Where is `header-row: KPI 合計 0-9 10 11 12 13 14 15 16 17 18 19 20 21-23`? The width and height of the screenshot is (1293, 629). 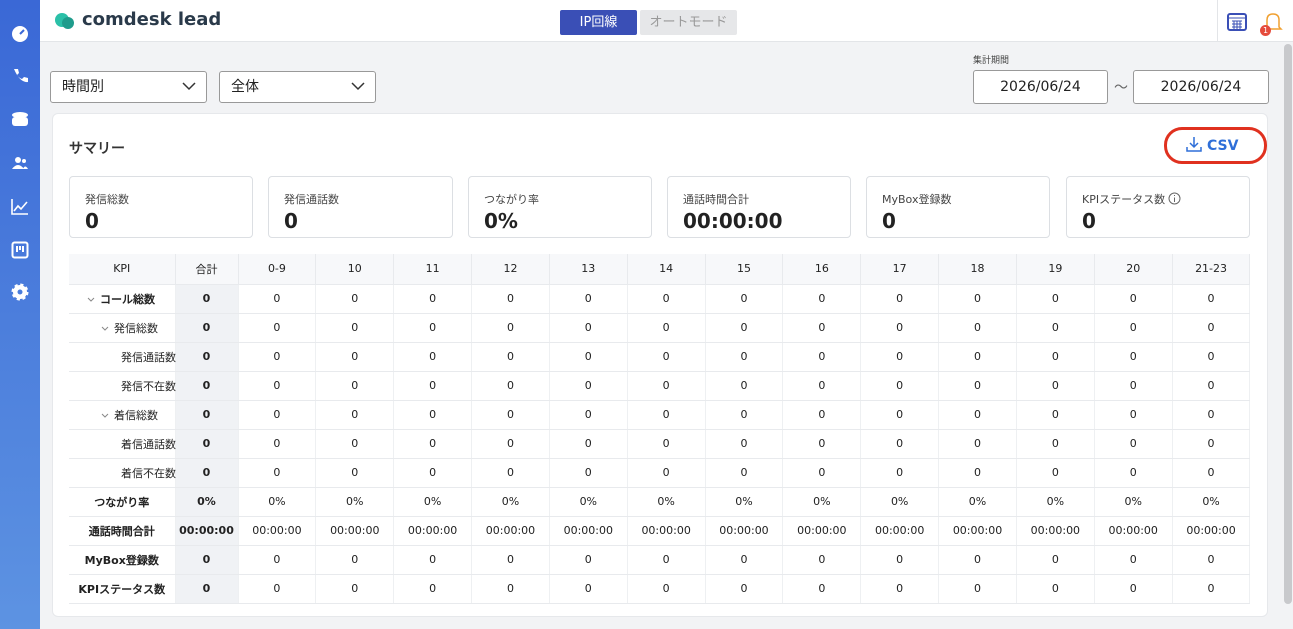 header-row: KPI 合計 0-9 10 11 12 13 14 15 16 17 18 19 20 21-23 is located at coordinates (660, 269).